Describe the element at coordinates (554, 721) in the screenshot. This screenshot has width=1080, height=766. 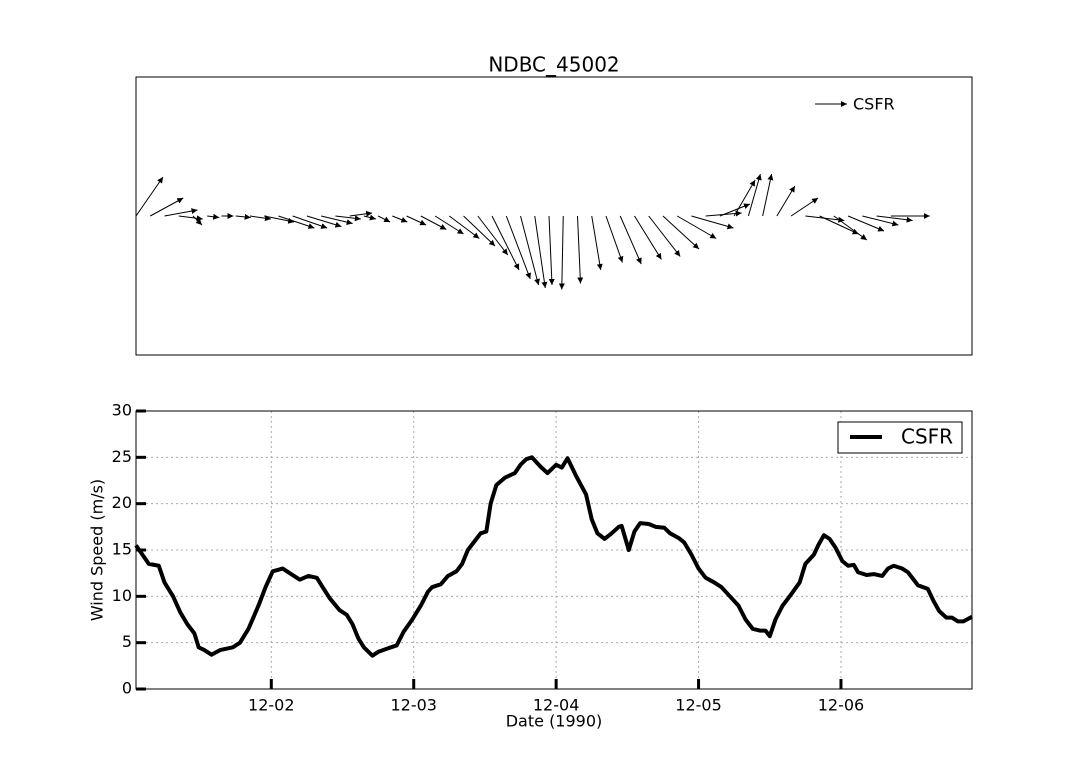
I see `x-axis-label: Date (1990)` at that location.